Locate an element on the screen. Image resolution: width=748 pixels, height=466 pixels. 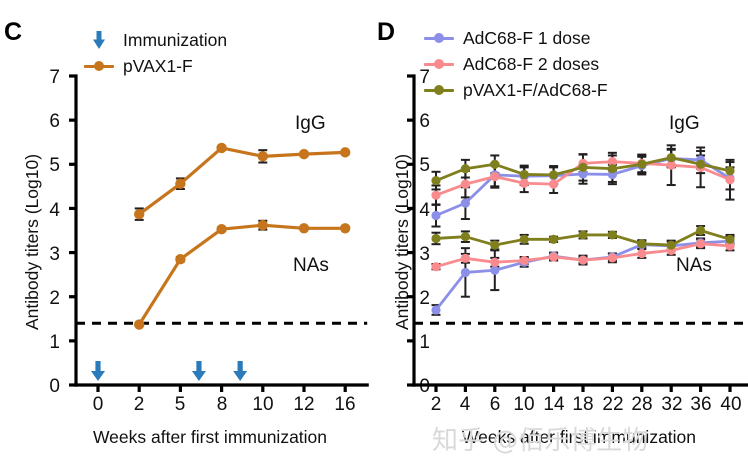
panel-d-annot-igg: IgG is located at coordinates (684, 123).